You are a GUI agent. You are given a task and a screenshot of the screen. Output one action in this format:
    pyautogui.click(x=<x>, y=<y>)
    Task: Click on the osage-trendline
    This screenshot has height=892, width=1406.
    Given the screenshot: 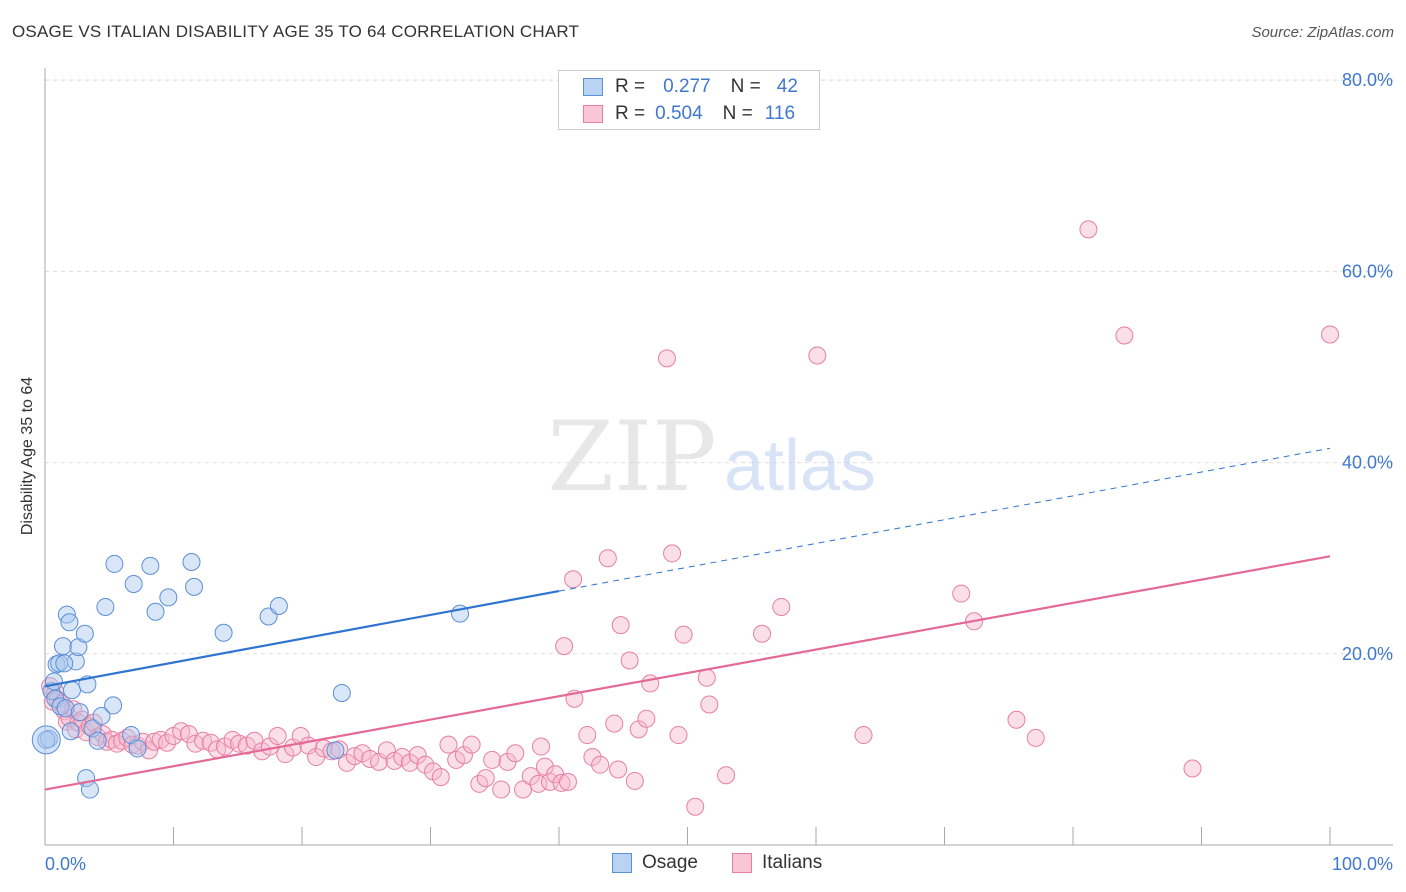 What is the action you would take?
    pyautogui.click(x=302, y=639)
    